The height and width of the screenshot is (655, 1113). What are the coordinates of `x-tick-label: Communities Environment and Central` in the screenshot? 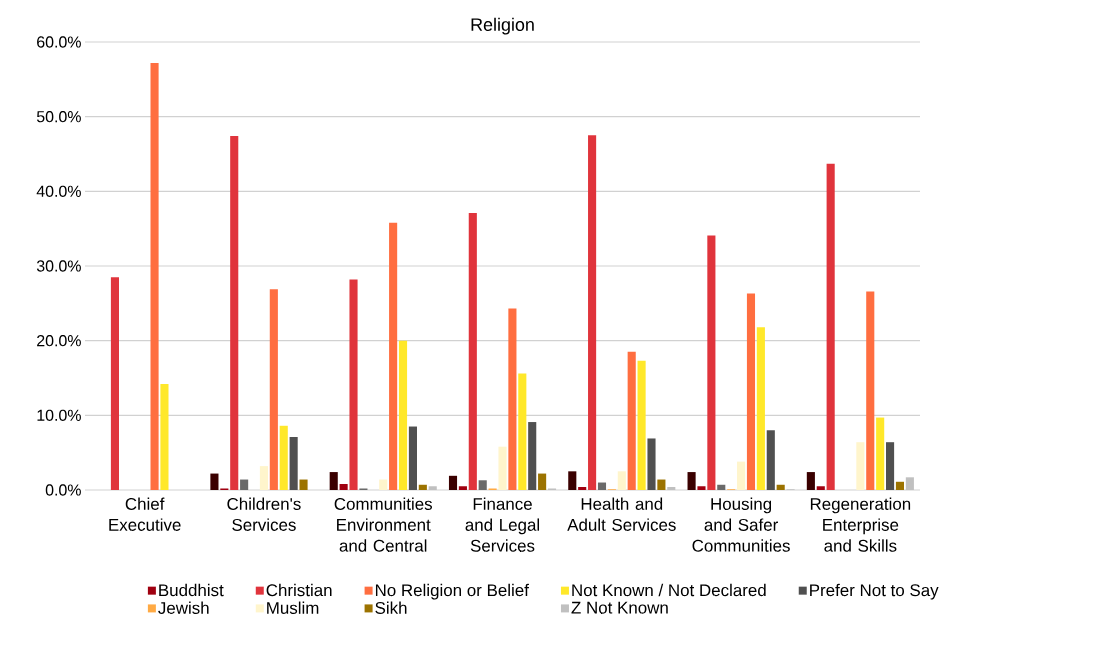 It's located at (383, 524).